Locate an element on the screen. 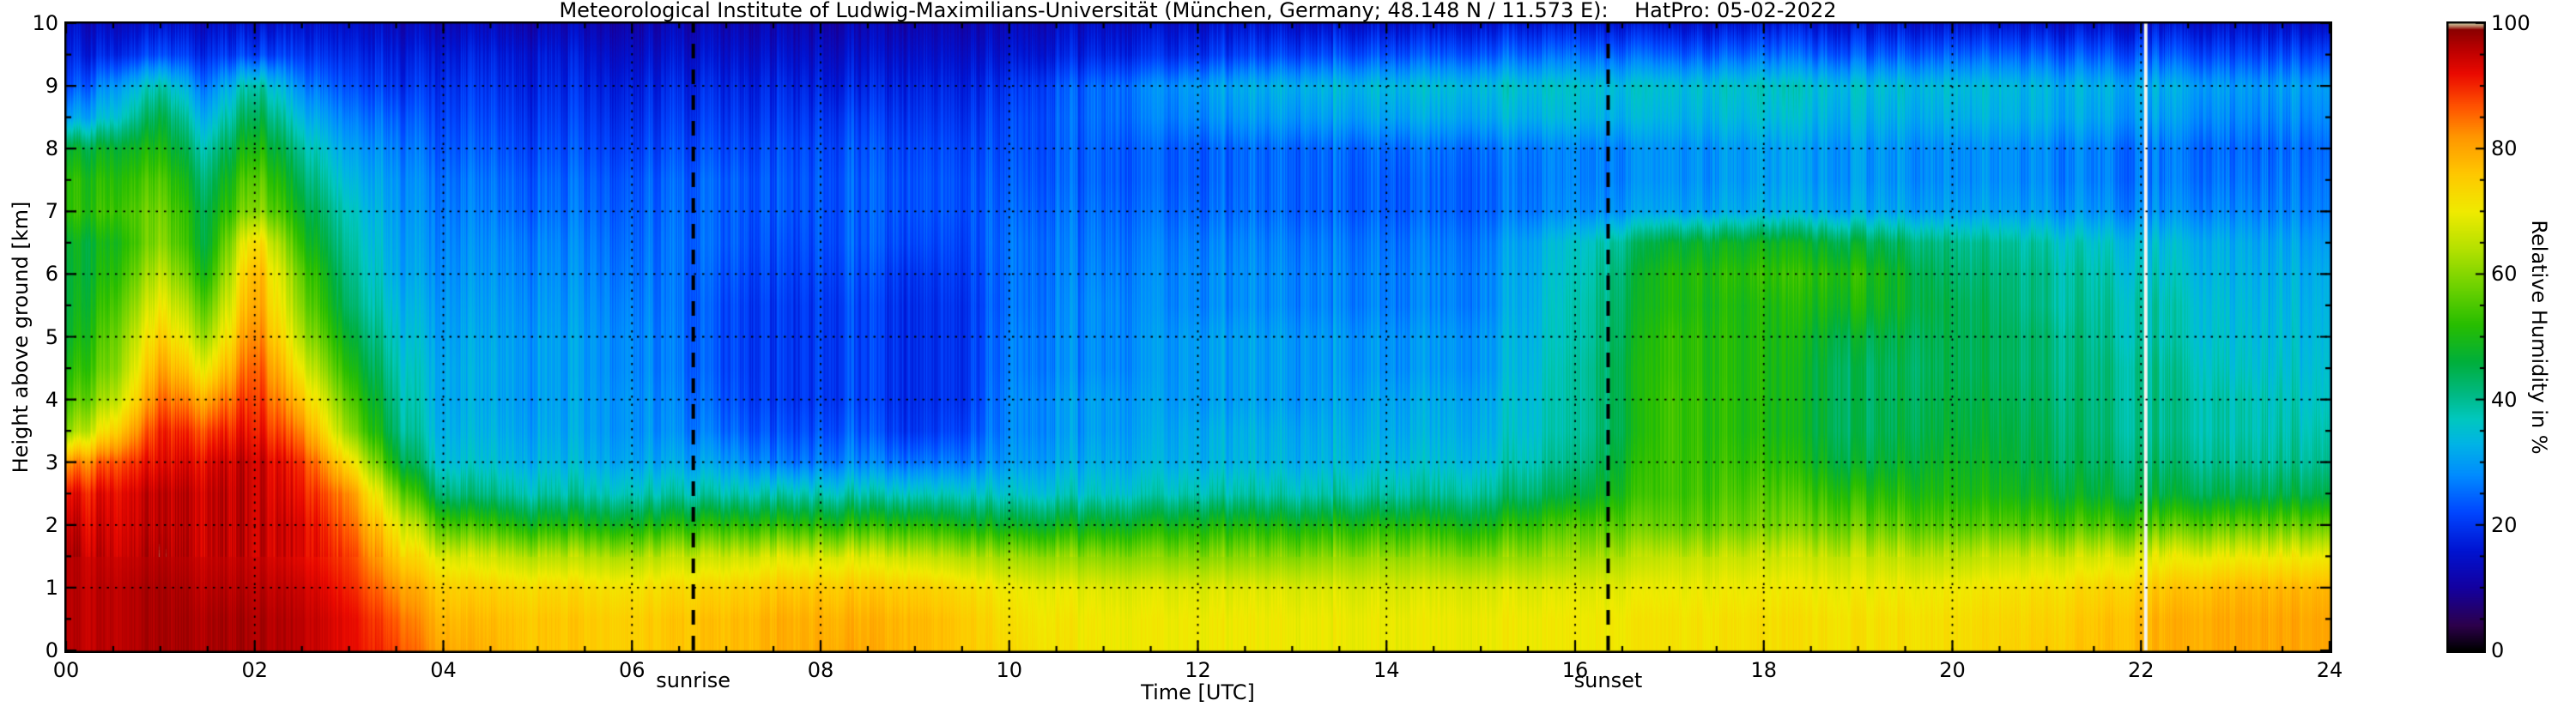 This screenshot has height=707, width=2576. y-tick-label: 4 is located at coordinates (51, 400).